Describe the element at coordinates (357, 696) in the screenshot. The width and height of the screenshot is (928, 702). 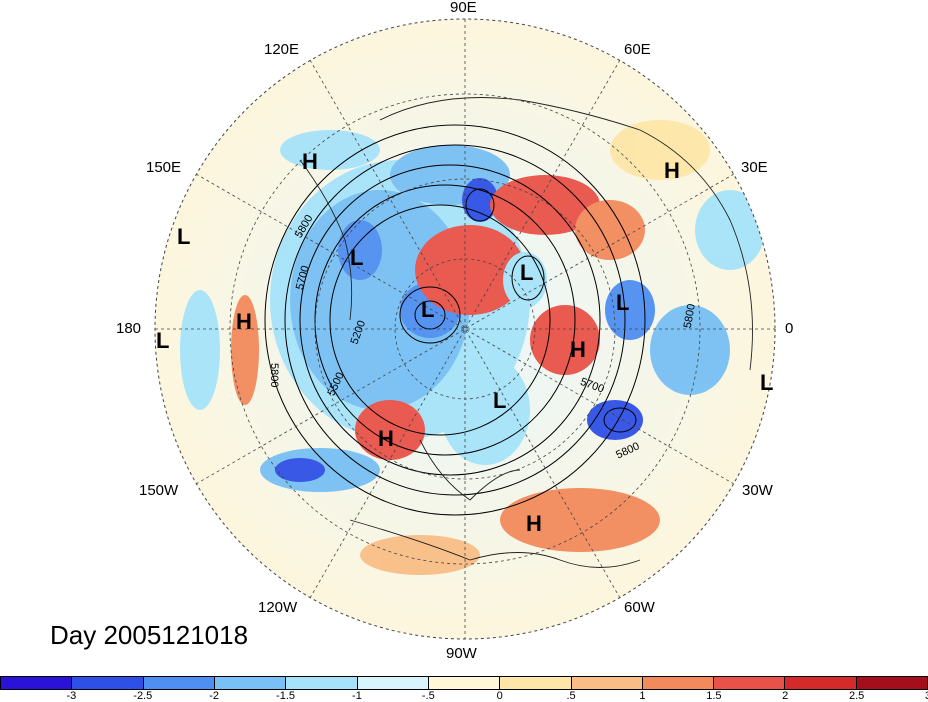
I see `colorbar-tick-label: -1` at that location.